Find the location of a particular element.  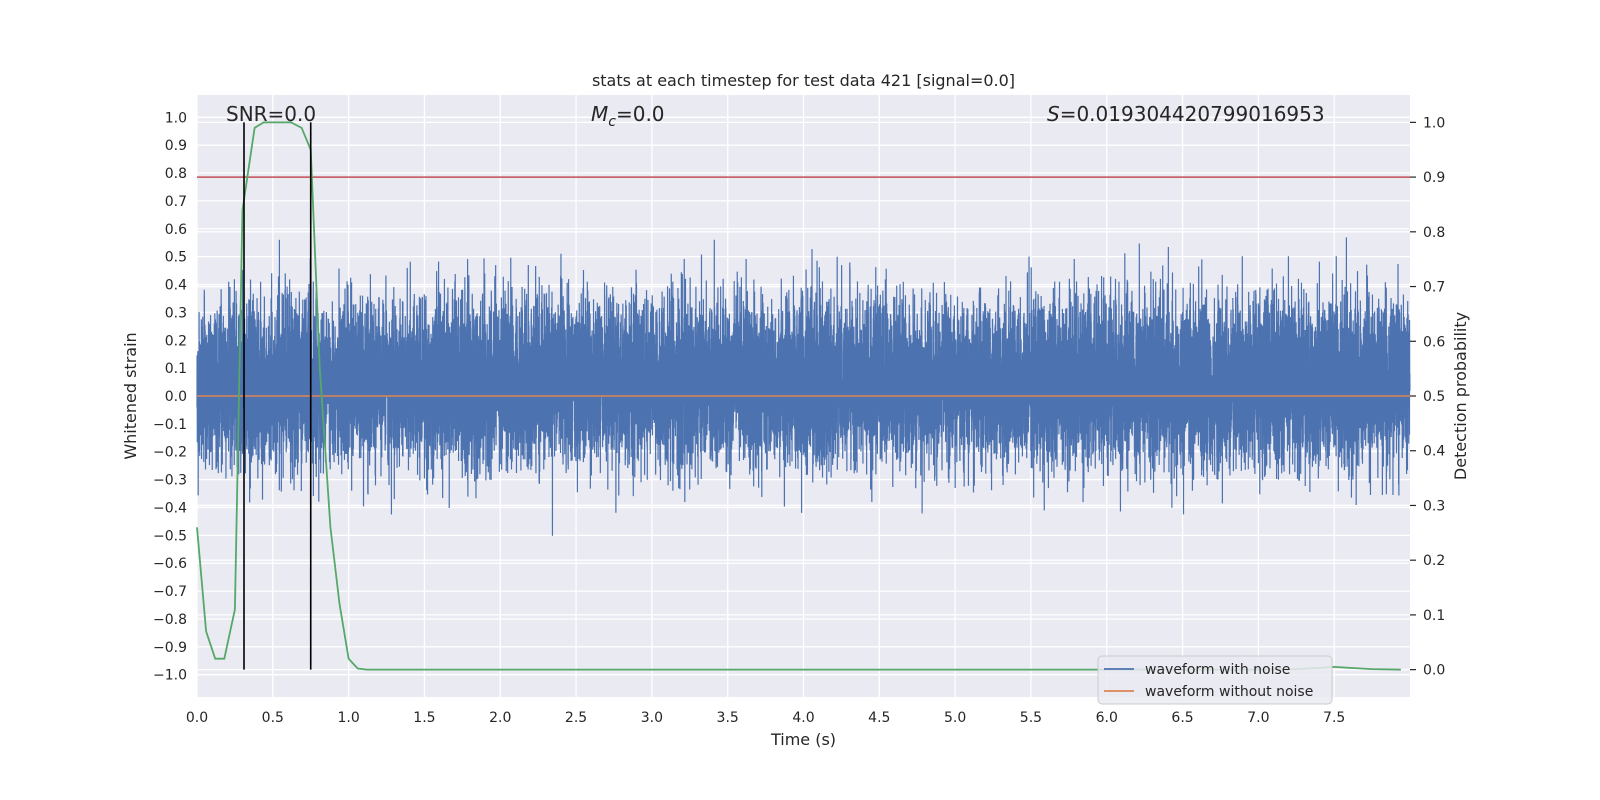

y-right-tick-label: 0.0 is located at coordinates (1434, 671).